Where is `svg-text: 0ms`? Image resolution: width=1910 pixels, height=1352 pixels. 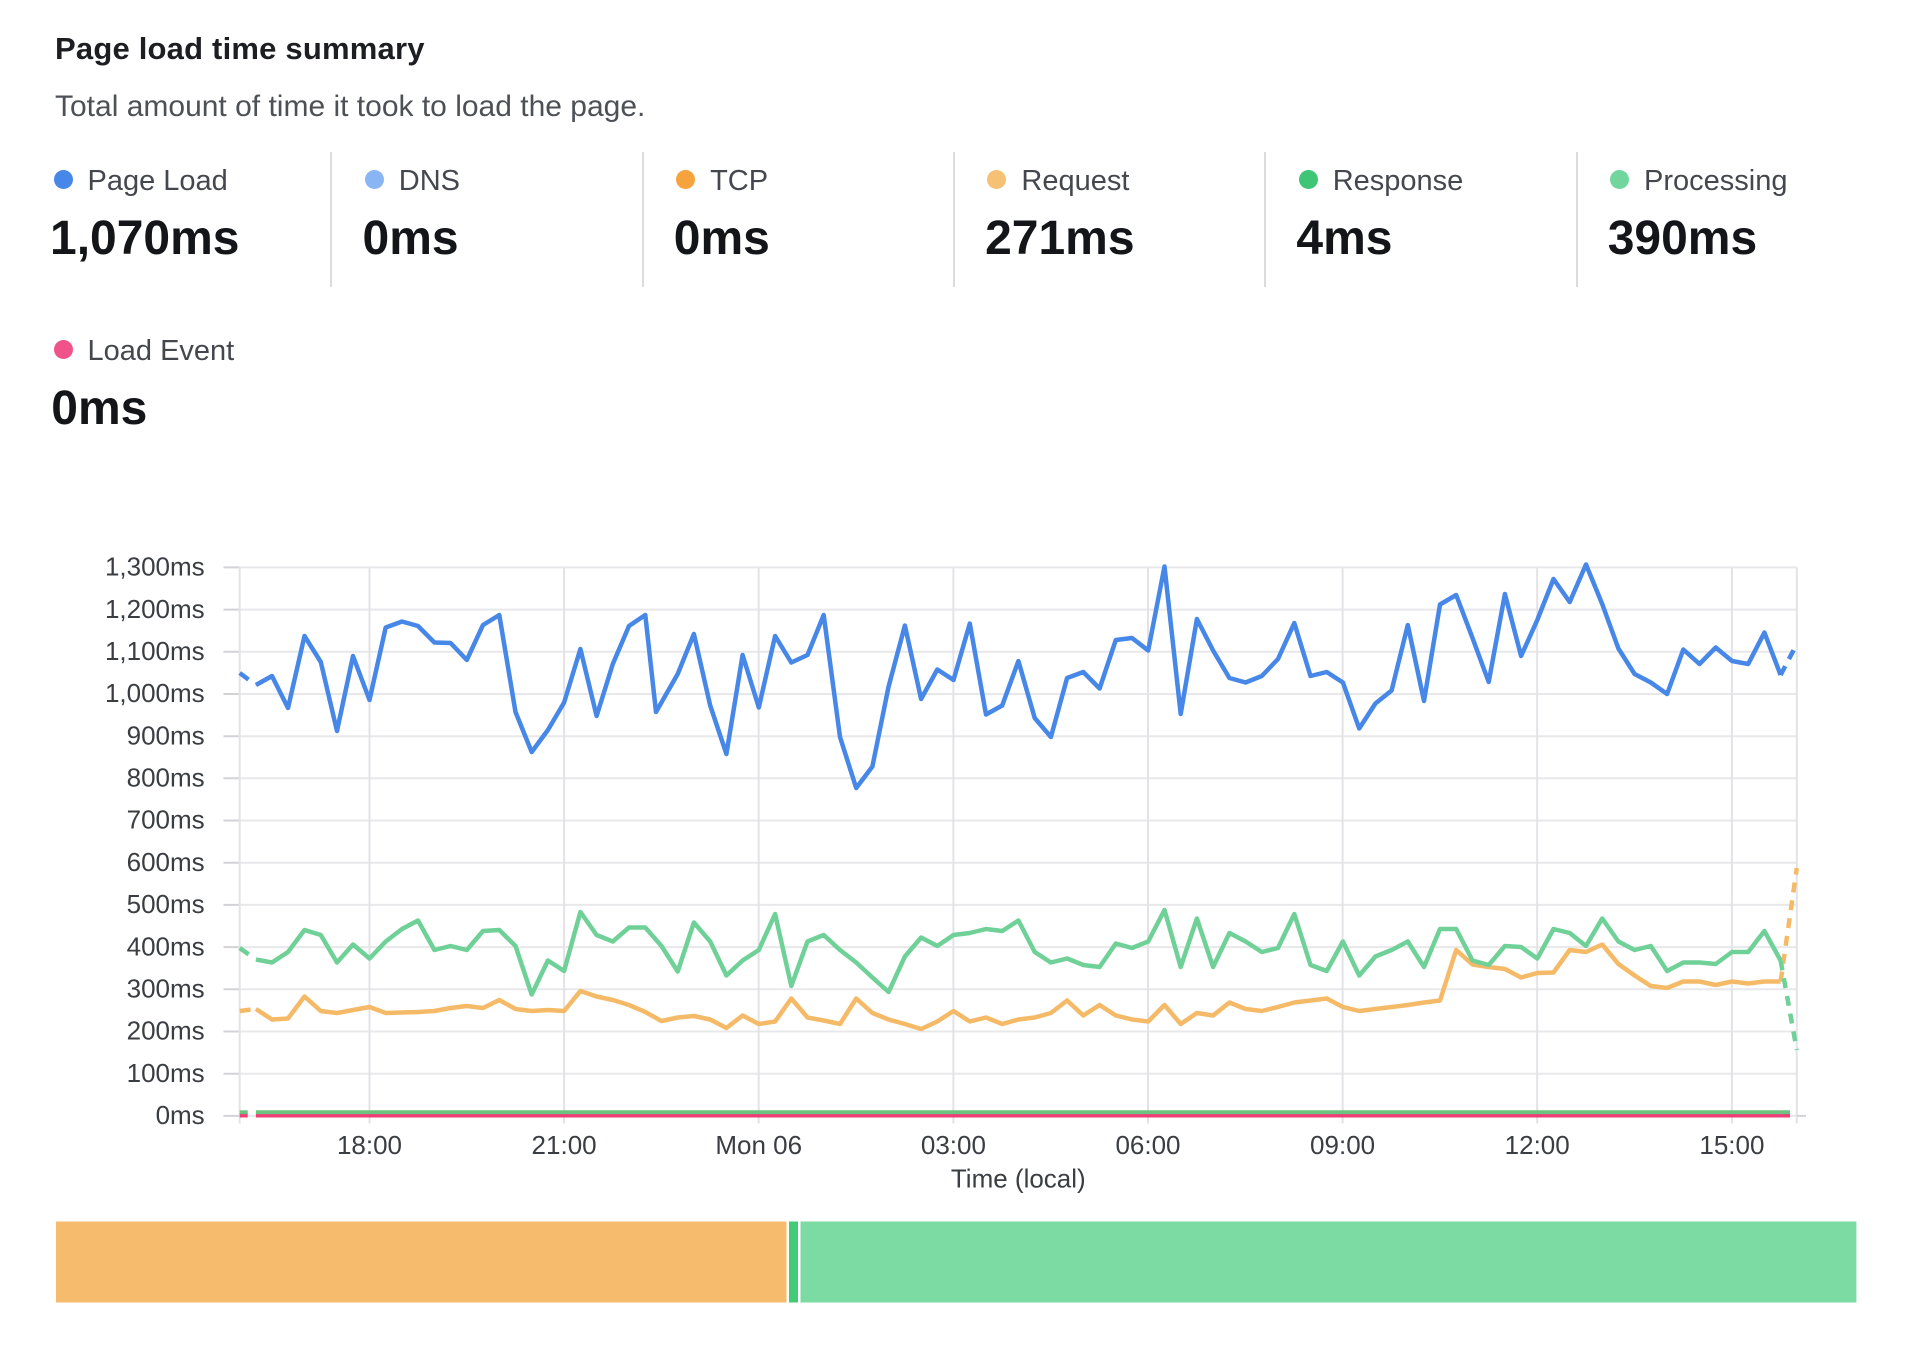
svg-text: 0ms is located at coordinates (180, 1115).